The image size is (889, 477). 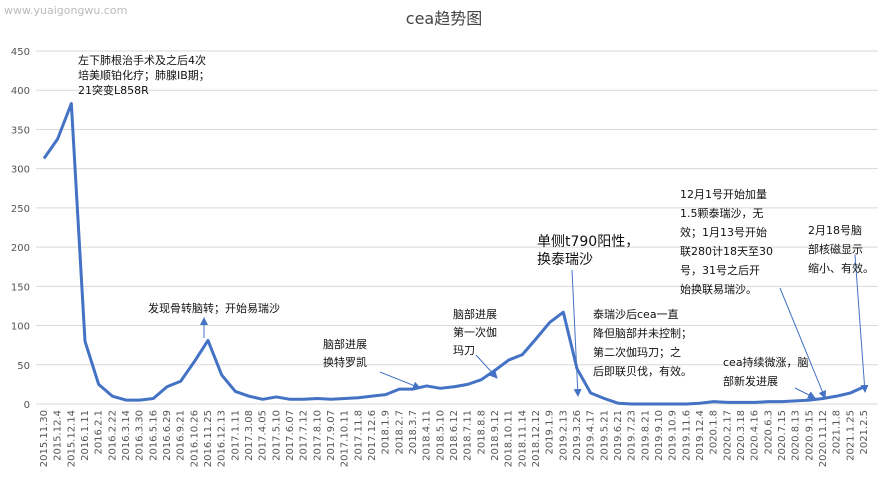 I want to click on annotation: 左下肺根治手术及之后4次, so click(x=142, y=60).